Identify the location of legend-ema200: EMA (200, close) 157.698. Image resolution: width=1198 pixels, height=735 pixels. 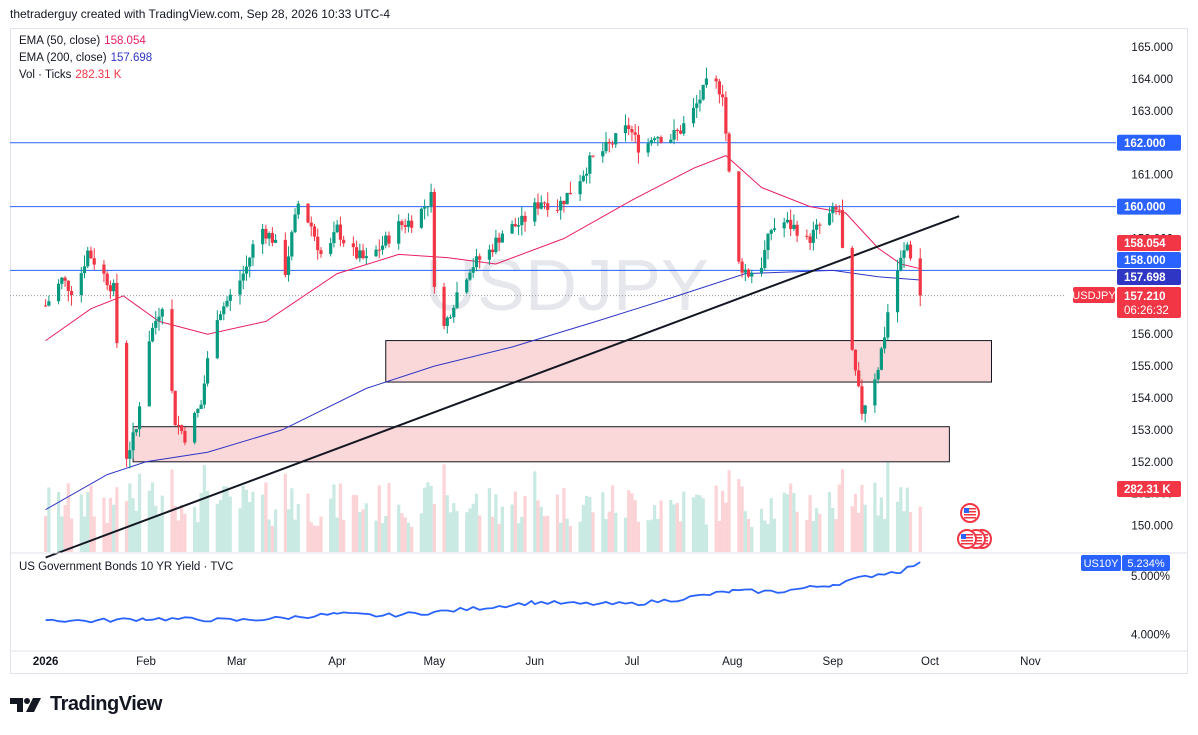
(85, 58).